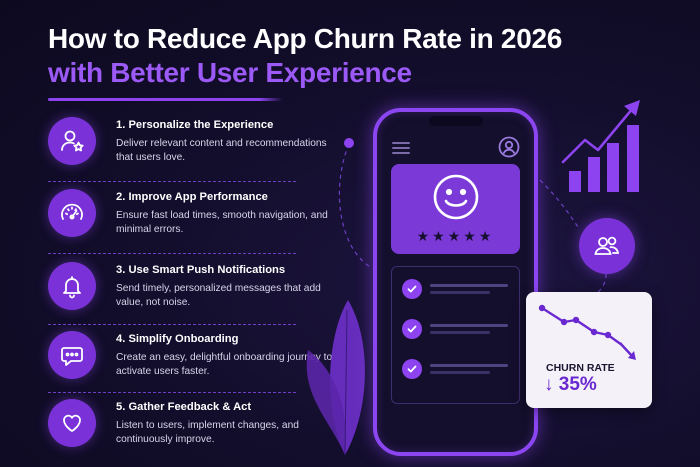 The width and height of the screenshot is (700, 467). What do you see at coordinates (570, 384) in the screenshot?
I see `churn-rate-value: ↓ 35%` at bounding box center [570, 384].